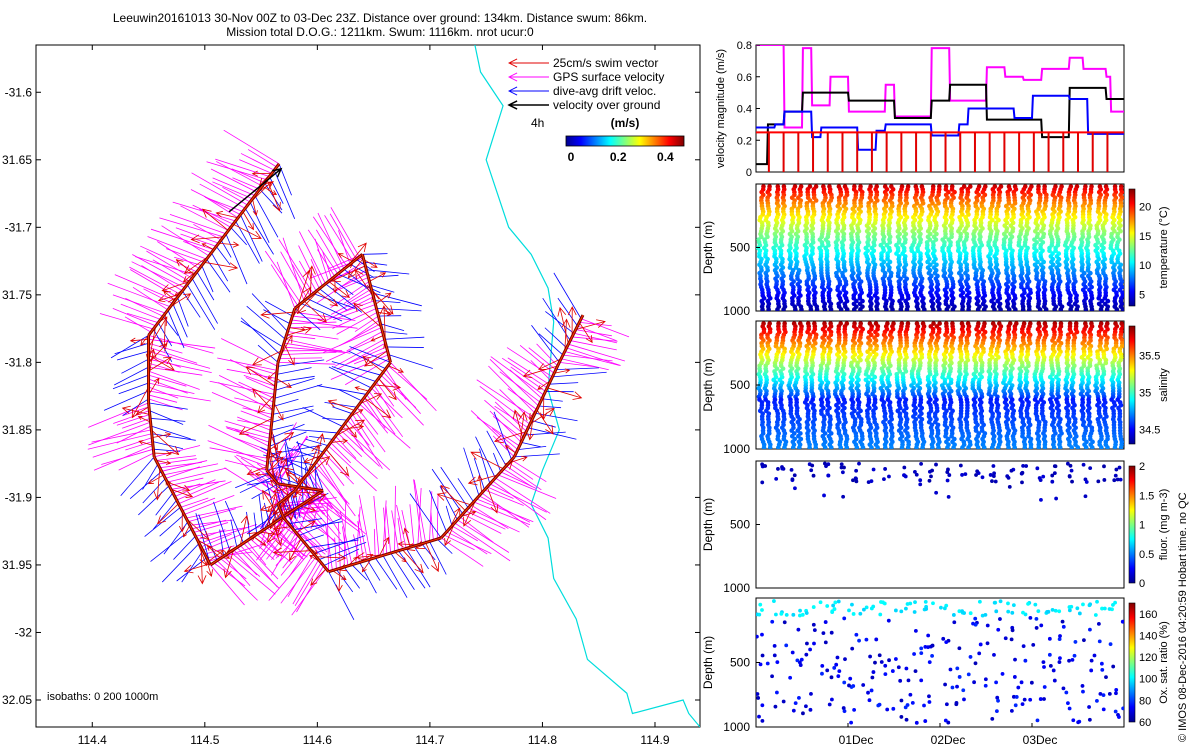  Describe the element at coordinates (736, 311) in the screenshot. I see `depth-y-tick-label: 1000` at that location.